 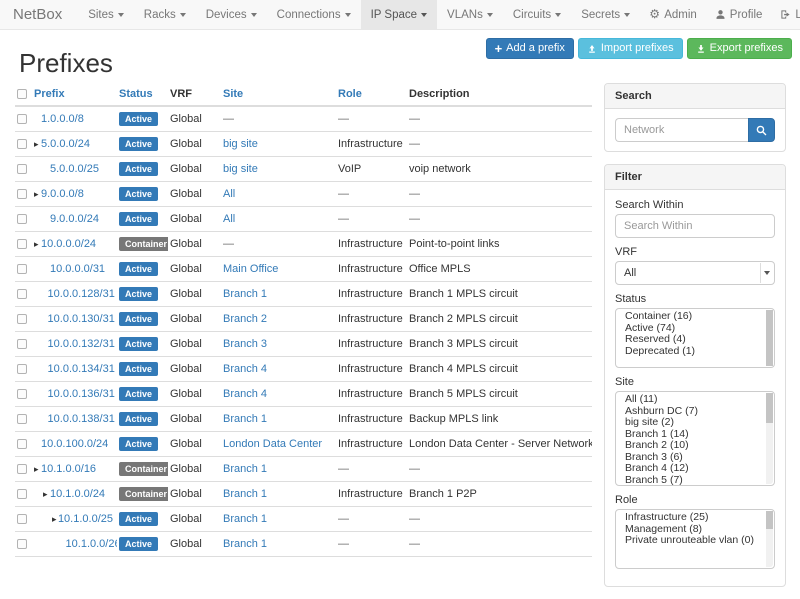 What do you see at coordinates (695, 273) in the screenshot?
I see `vrf-select: All` at bounding box center [695, 273].